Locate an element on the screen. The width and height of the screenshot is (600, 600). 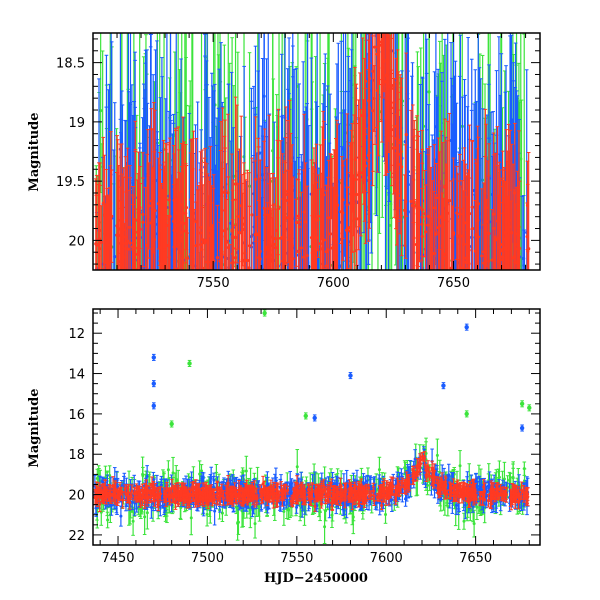
x-tick-label: 7650 is located at coordinates (475, 558).